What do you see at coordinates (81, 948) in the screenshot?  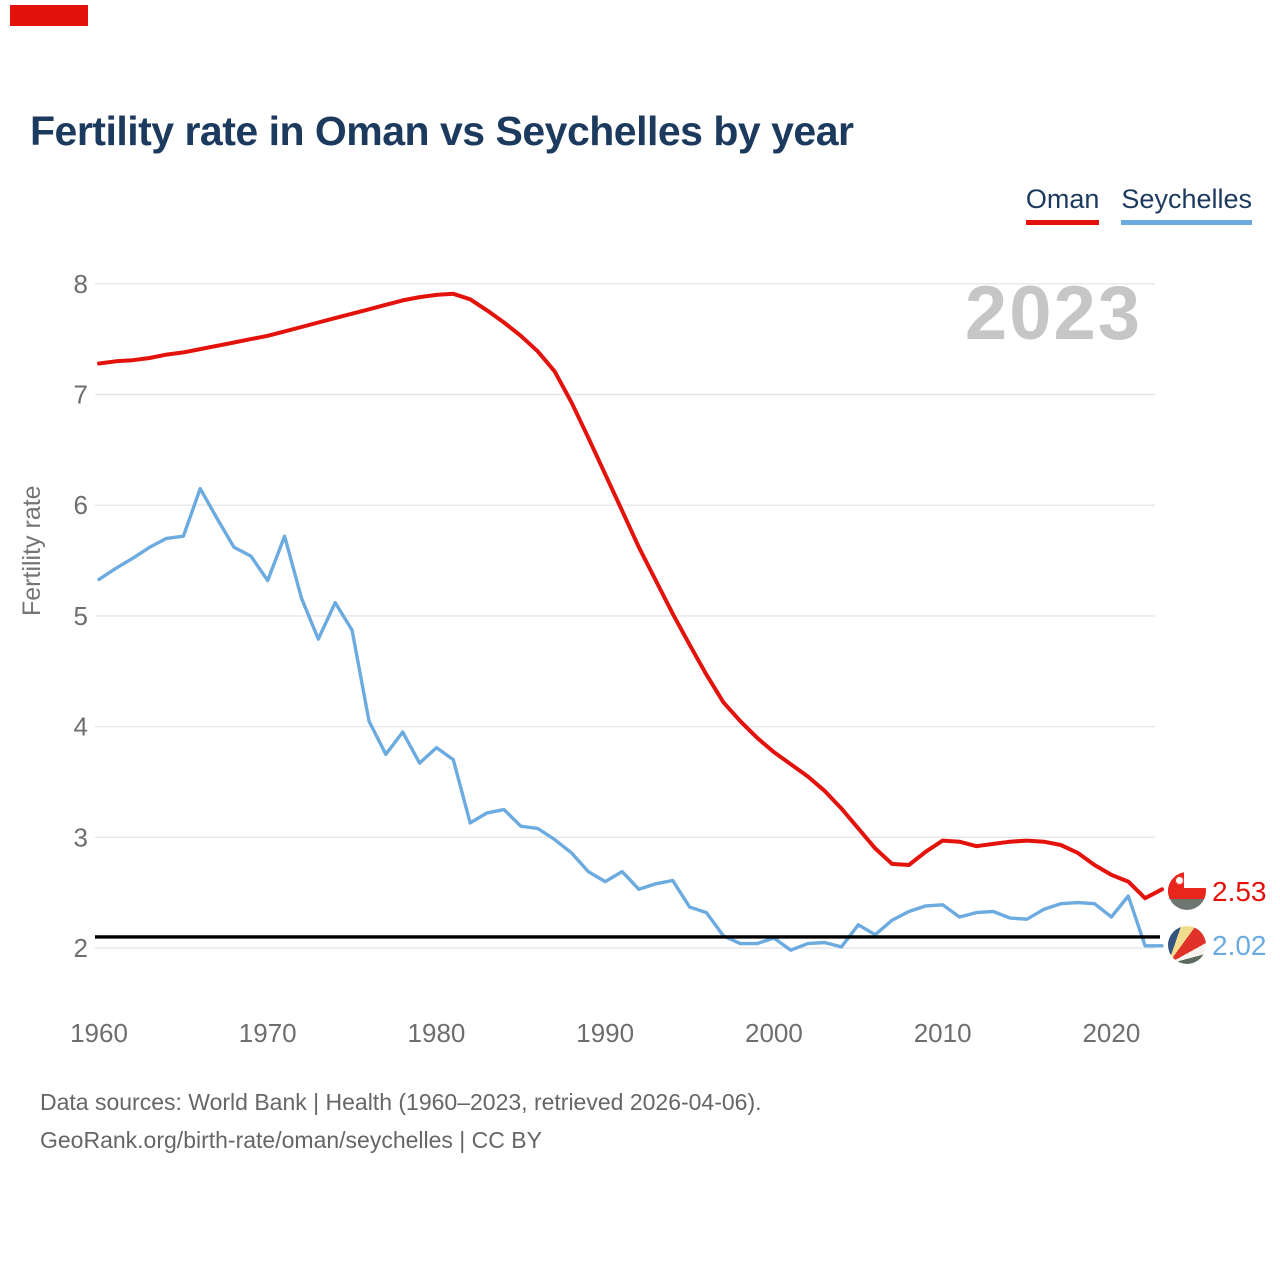 I see `y-tick-2: 2` at bounding box center [81, 948].